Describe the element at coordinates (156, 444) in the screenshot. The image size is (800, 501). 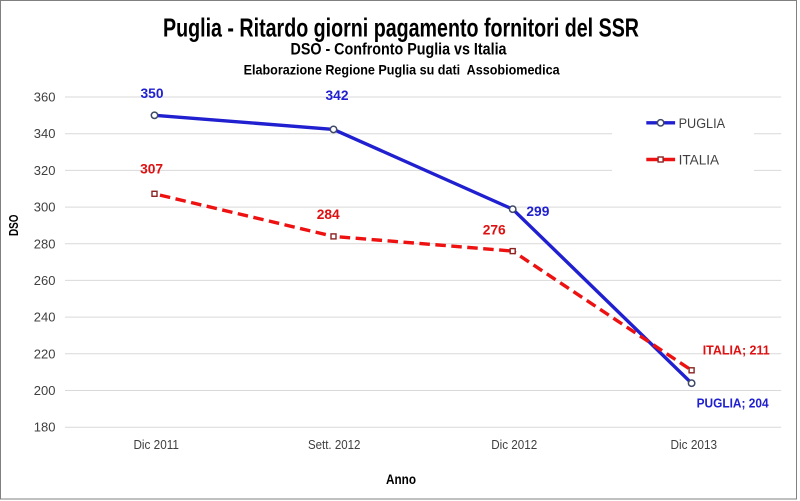
I see `svg-text: Dic 2011` at that location.